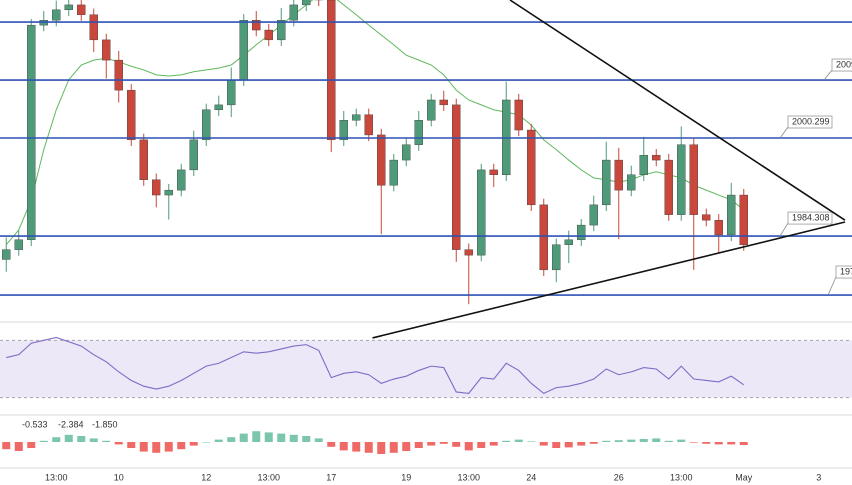 Image resolution: width=852 pixels, height=485 pixels. What do you see at coordinates (844, 64) in the screenshot?
I see `level-label: 2009.` at bounding box center [844, 64].